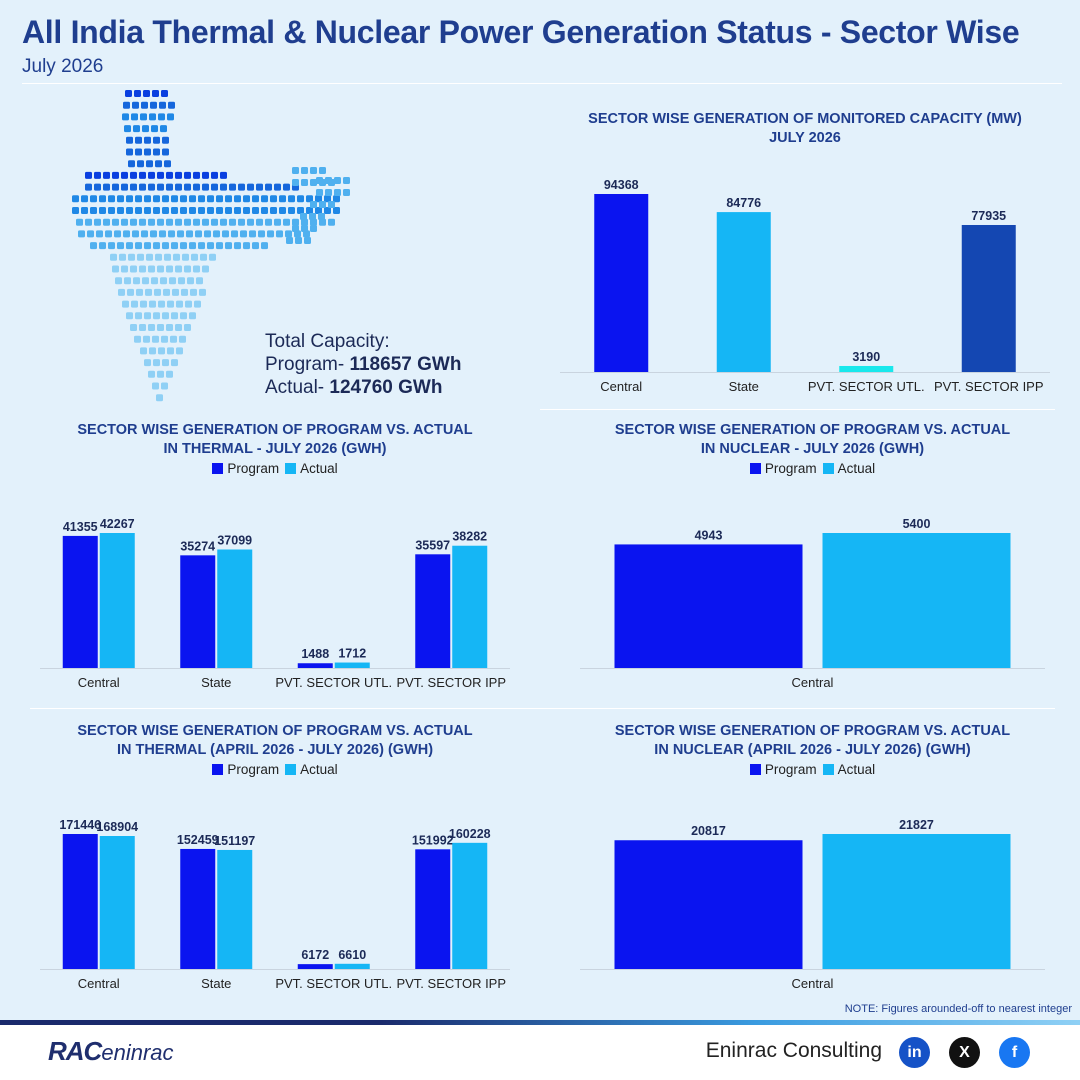 The image size is (1080, 1080). I want to click on data-label: 5400, so click(917, 524).